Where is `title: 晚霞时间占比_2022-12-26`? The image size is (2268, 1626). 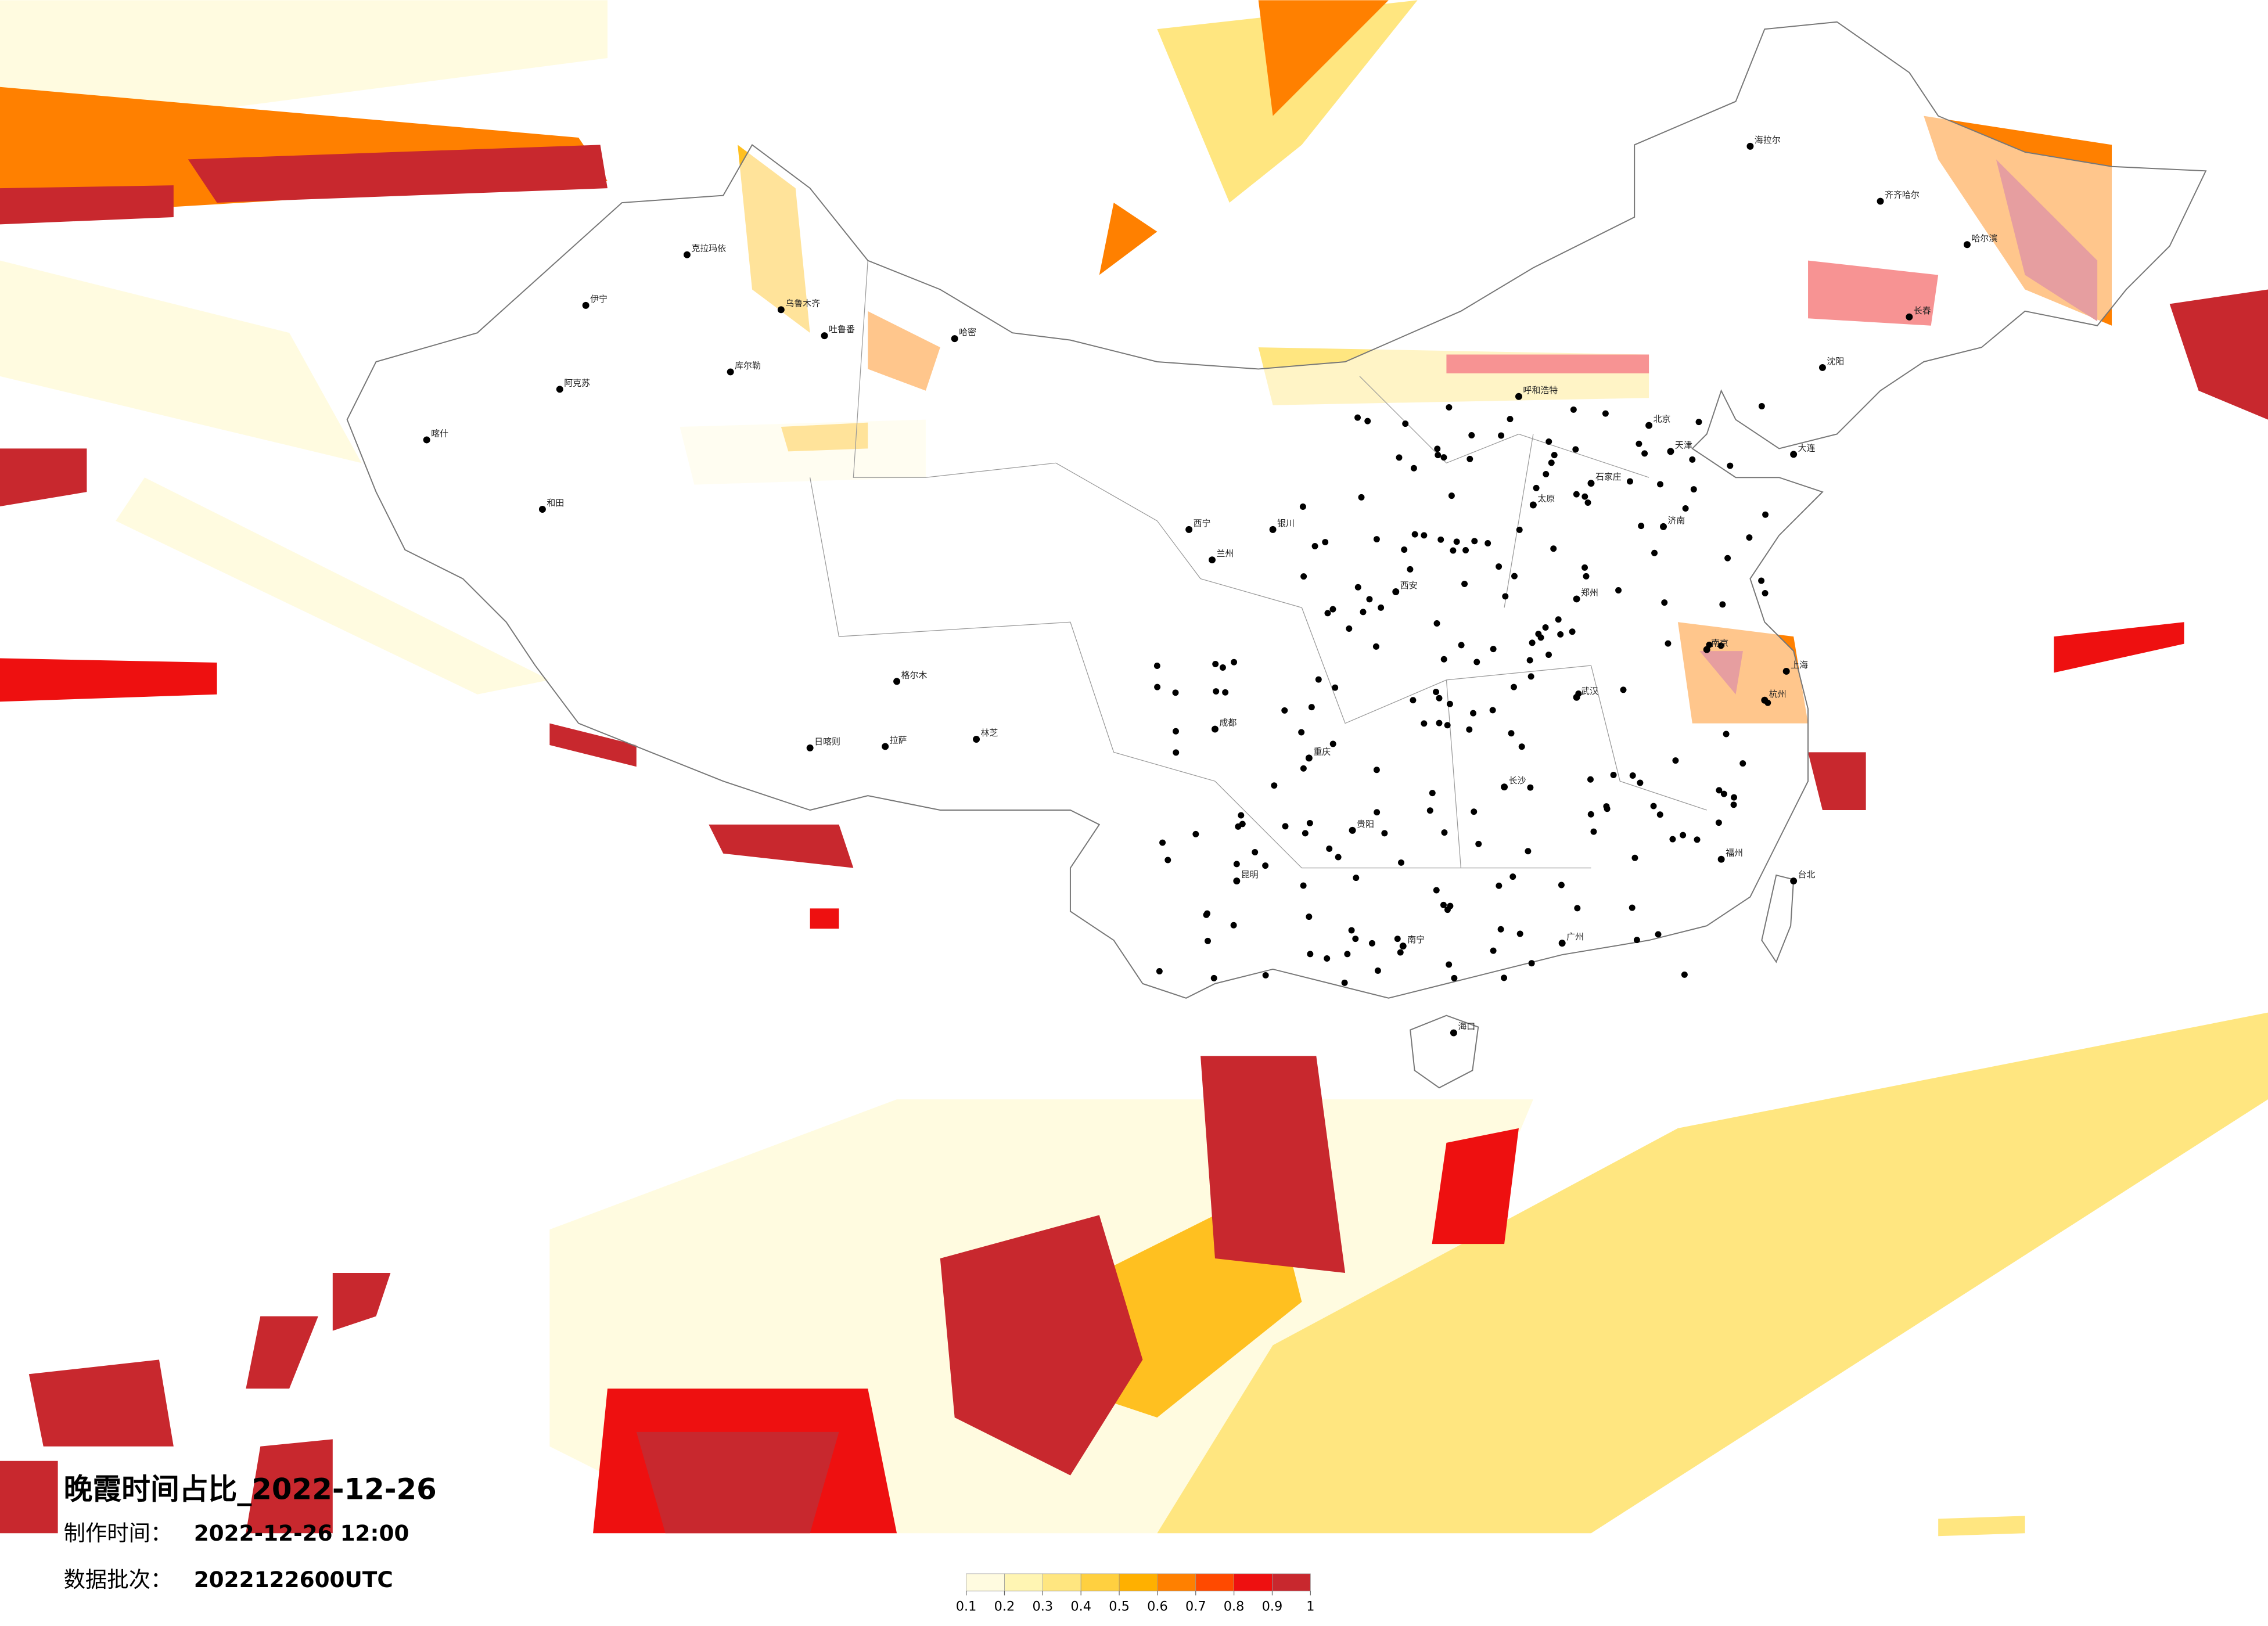 title: 晚霞时间占比_2022-12-26 is located at coordinates (250, 1490).